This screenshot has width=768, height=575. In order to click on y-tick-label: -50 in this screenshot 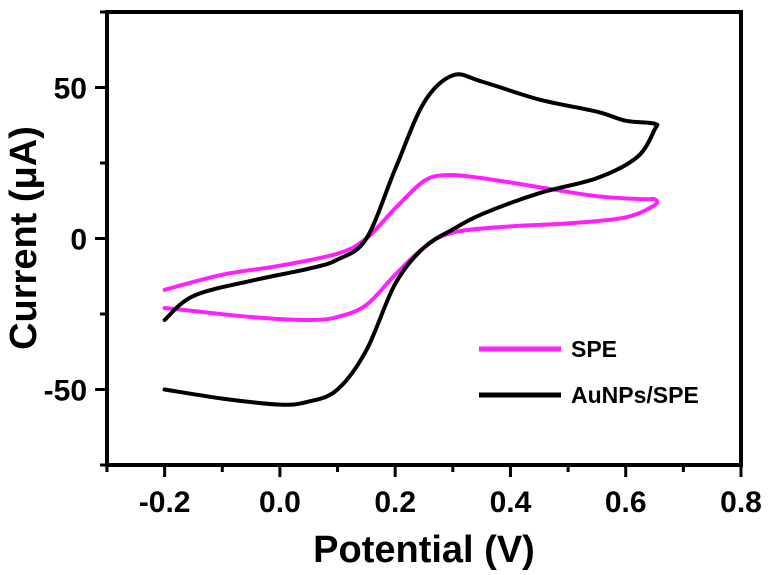, I will do `click(65, 391)`.